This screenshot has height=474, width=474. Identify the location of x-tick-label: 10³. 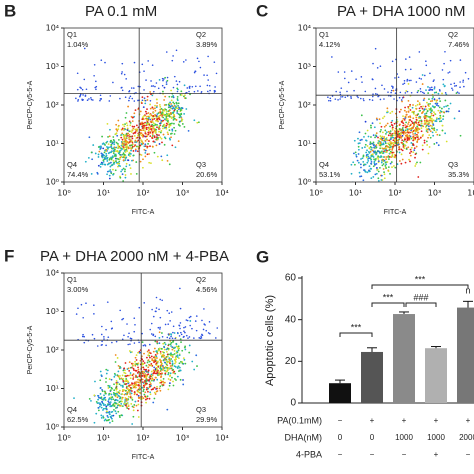
(434, 193).